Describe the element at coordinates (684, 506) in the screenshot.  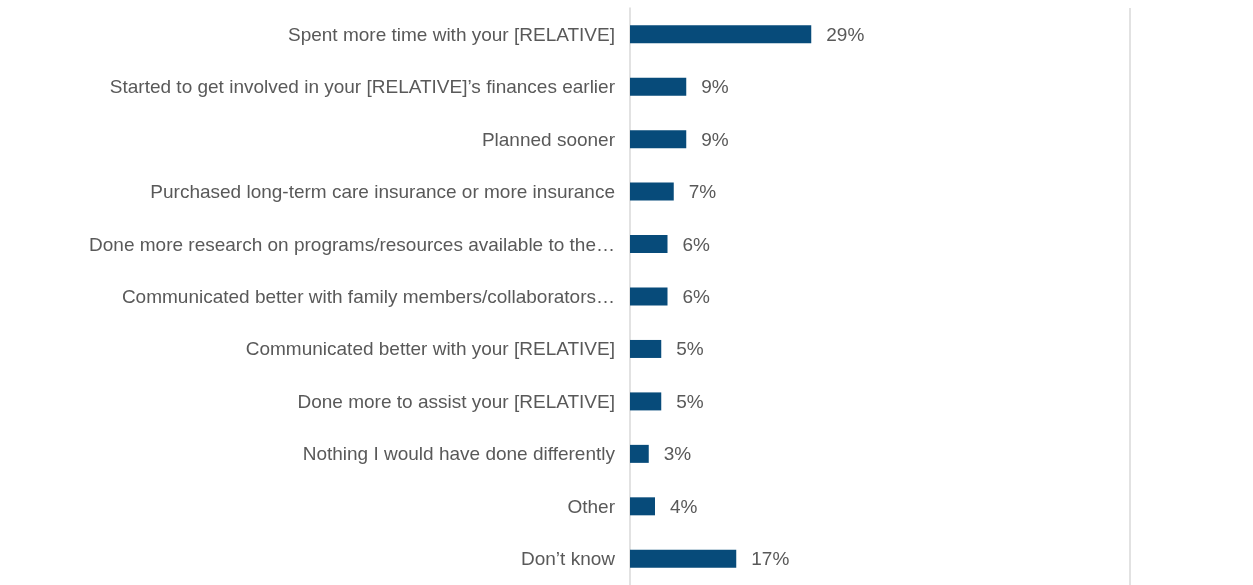
I see `data-label: 4%` at that location.